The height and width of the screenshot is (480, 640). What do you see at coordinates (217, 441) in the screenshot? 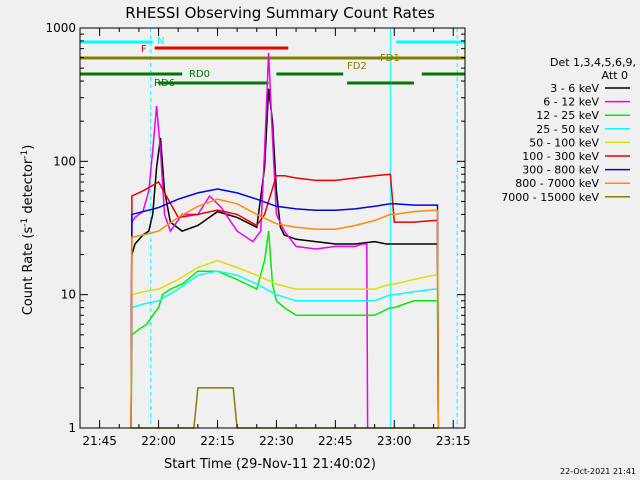
I see `x-tick-label: 22:15` at bounding box center [217, 441].